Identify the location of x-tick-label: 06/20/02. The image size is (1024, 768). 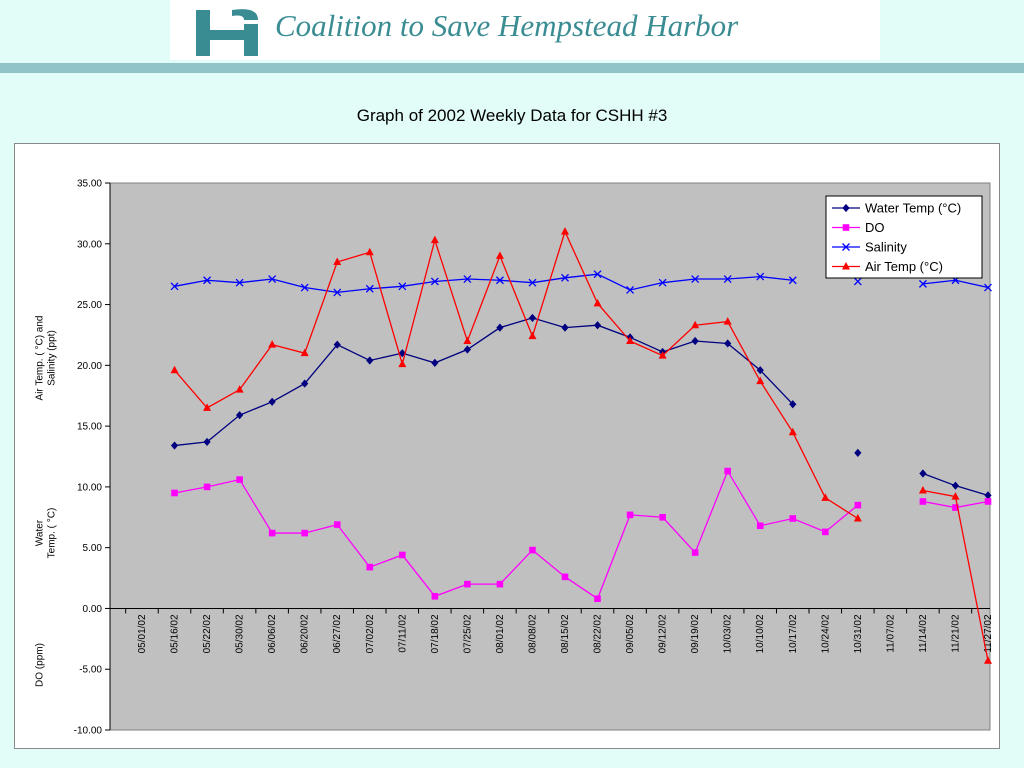
(305, 633).